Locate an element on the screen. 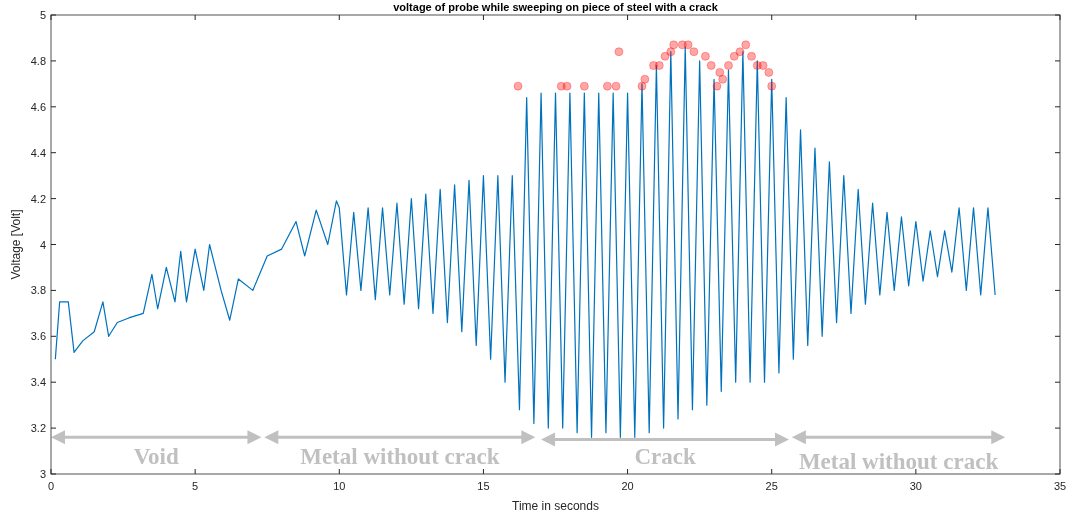 The image size is (1066, 514). y-axis-title: Voltage [Volt] is located at coordinates (16, 244).